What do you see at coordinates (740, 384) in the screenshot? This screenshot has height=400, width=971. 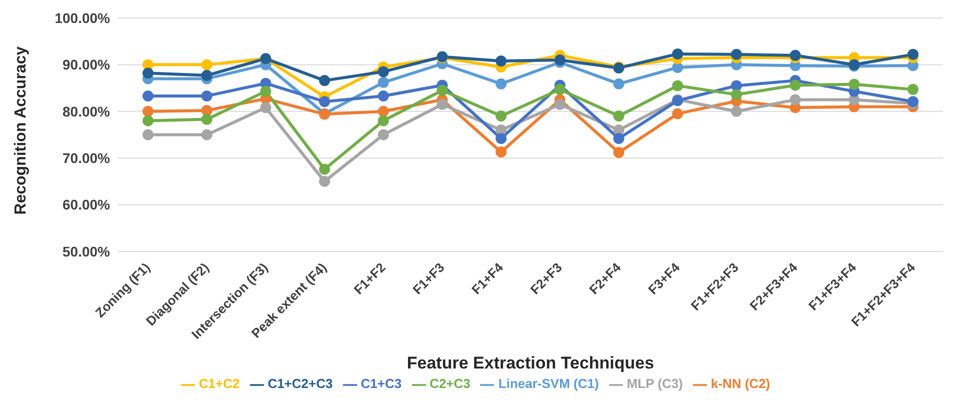 I see `legend-label: k-NN (C2)` at bounding box center [740, 384].